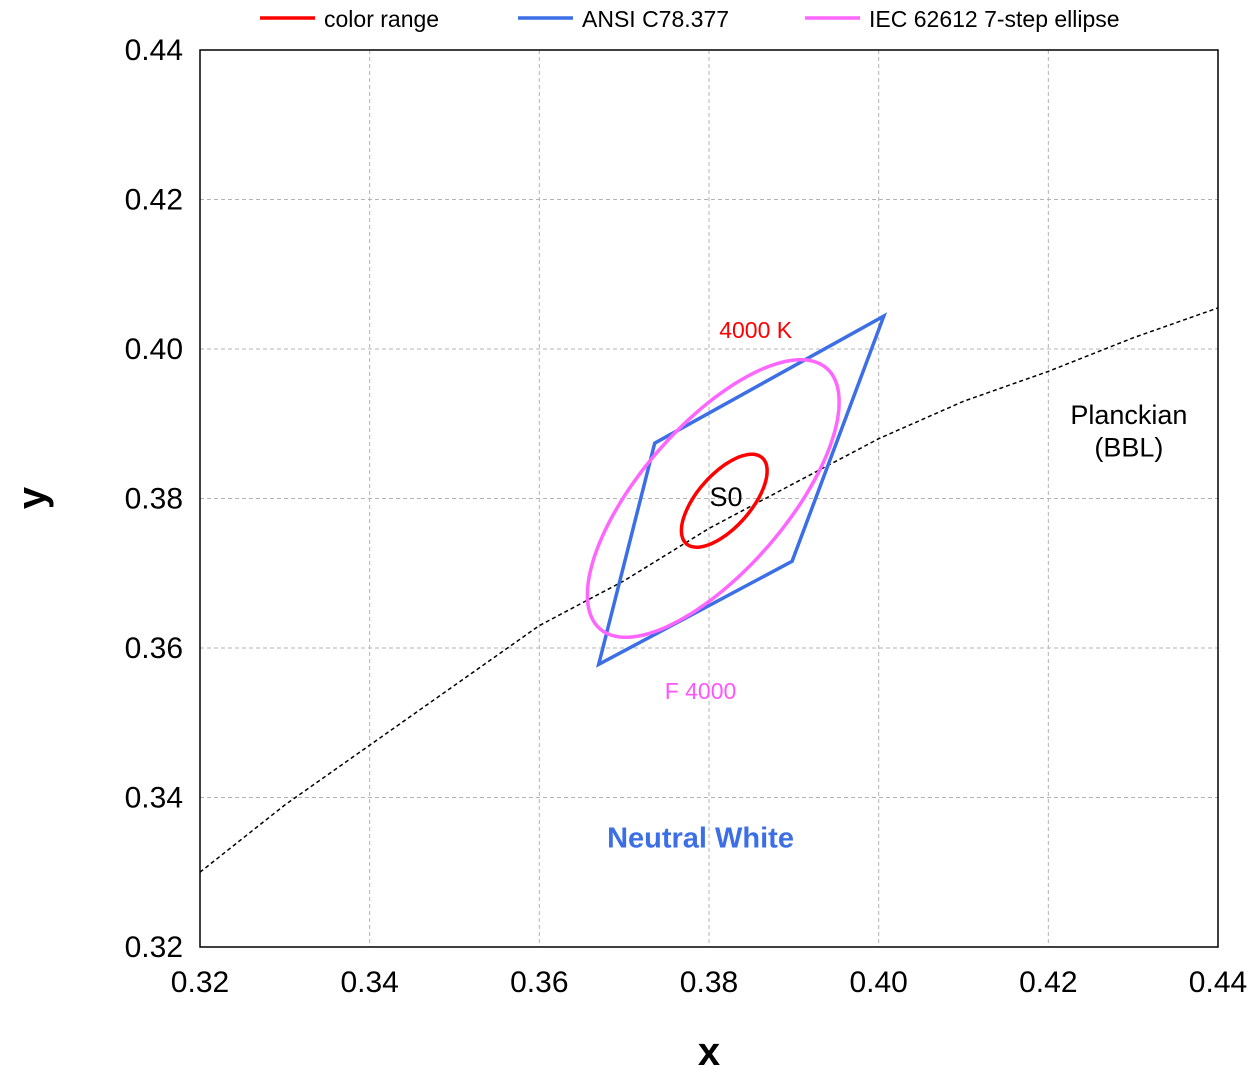 This screenshot has width=1260, height=1070. What do you see at coordinates (154, 947) in the screenshot?
I see `y-tick-label: 0.32` at bounding box center [154, 947].